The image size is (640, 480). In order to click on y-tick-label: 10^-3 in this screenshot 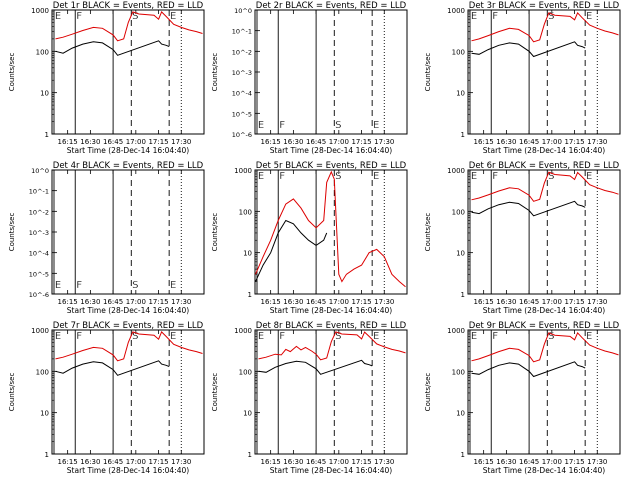, I will do `click(242, 73)`.